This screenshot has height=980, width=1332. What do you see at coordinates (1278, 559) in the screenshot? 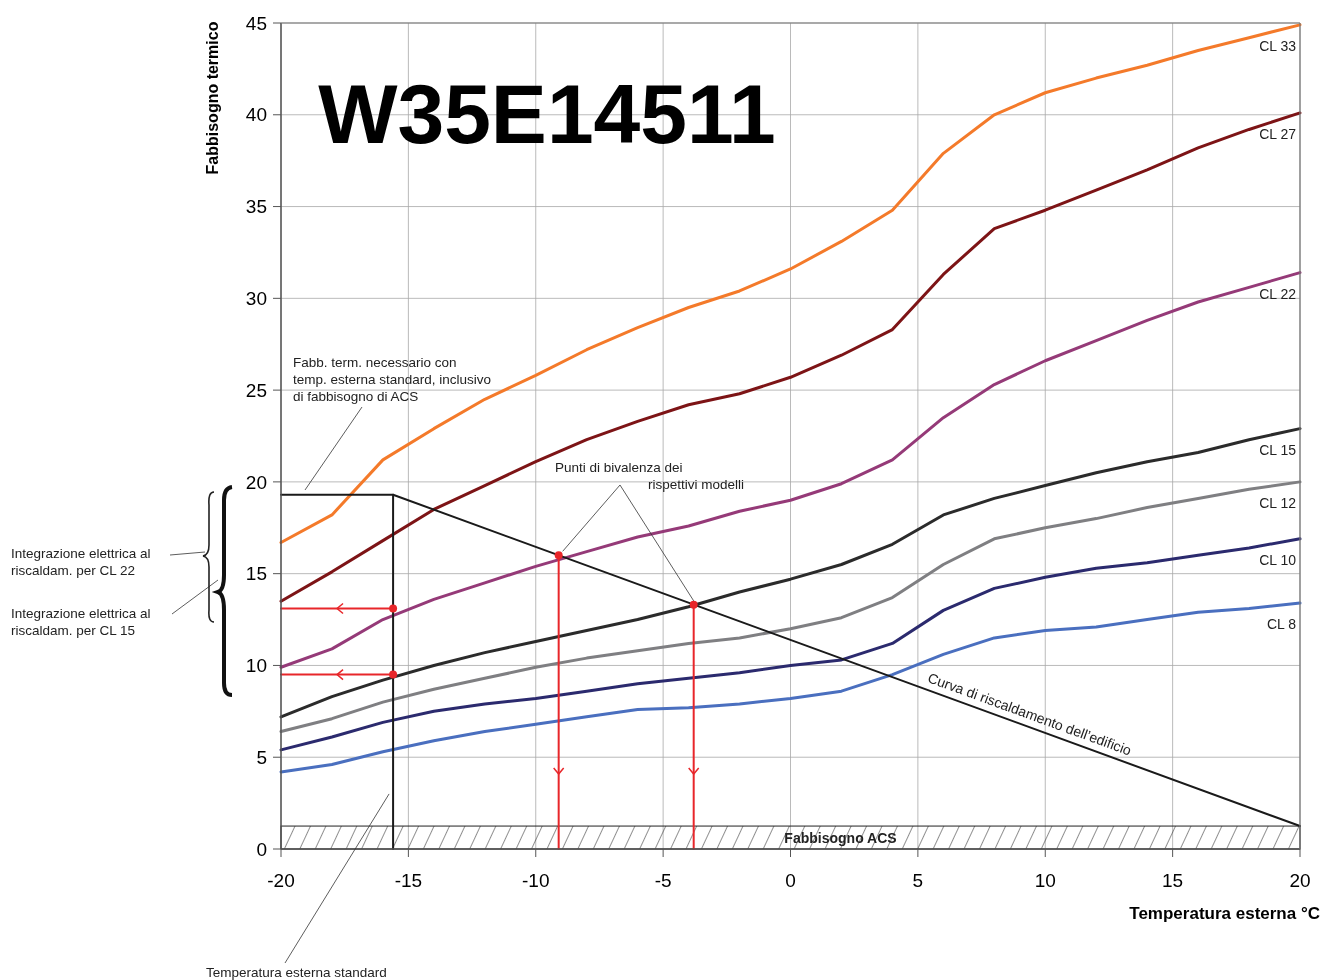
I see `series-label: CL 10` at bounding box center [1278, 559].